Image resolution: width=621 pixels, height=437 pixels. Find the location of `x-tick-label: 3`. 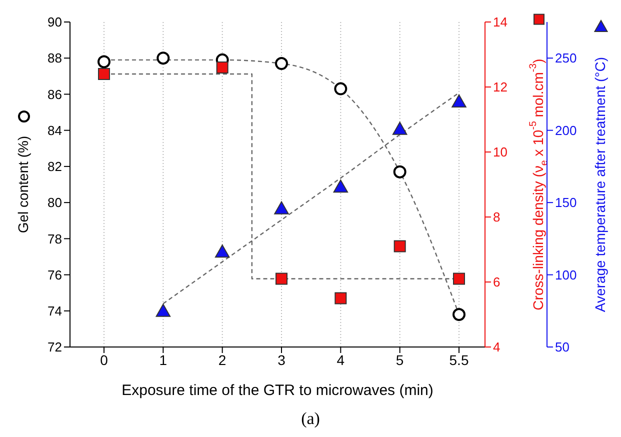

x-tick-label: 3 is located at coordinates (282, 360).